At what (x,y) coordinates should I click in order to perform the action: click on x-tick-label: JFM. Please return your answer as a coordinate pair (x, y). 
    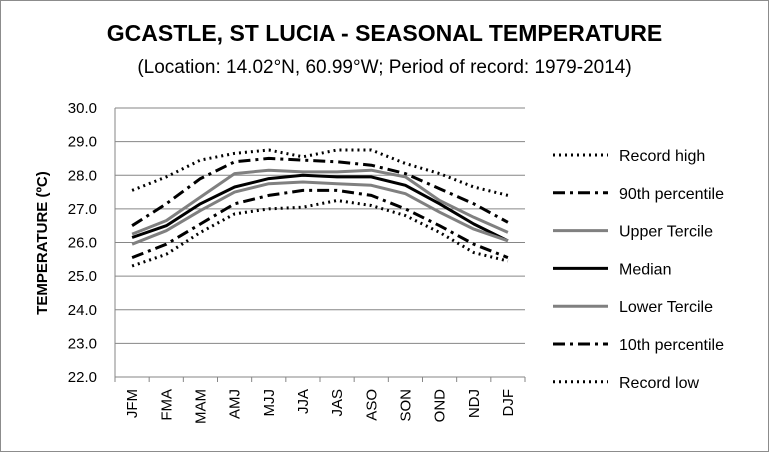
    Looking at the image, I should click on (132, 403).